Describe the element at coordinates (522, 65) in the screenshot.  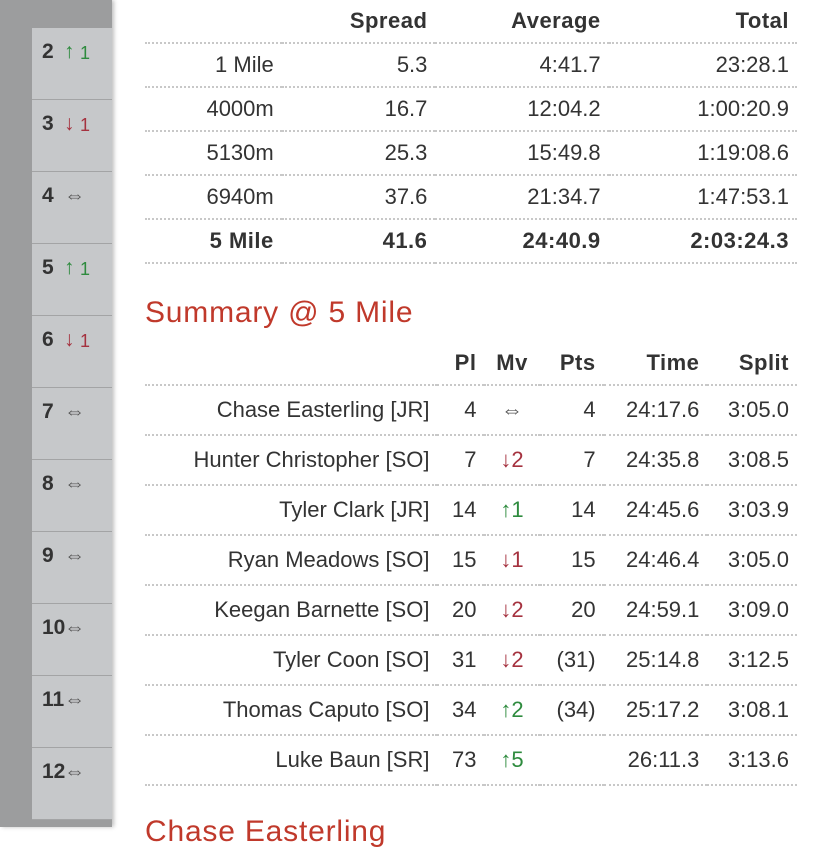
I see `split-value: 4:41.7` at that location.